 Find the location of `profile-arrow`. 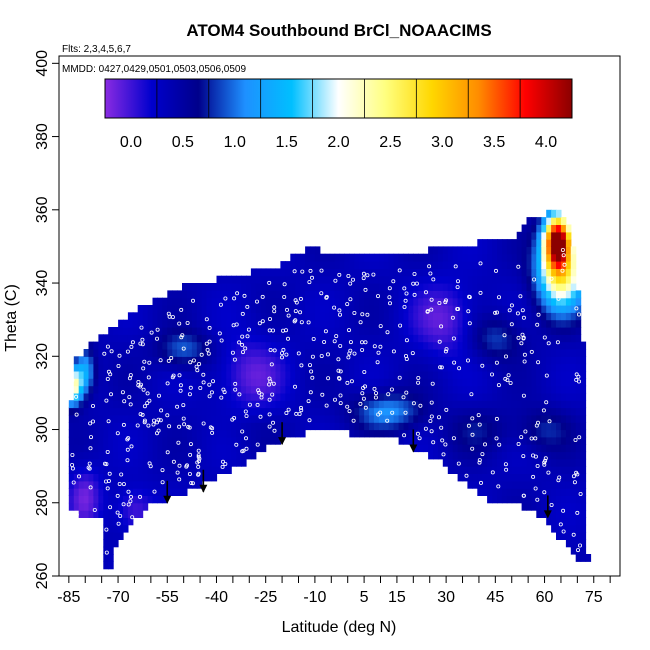

profile-arrow is located at coordinates (547, 507).